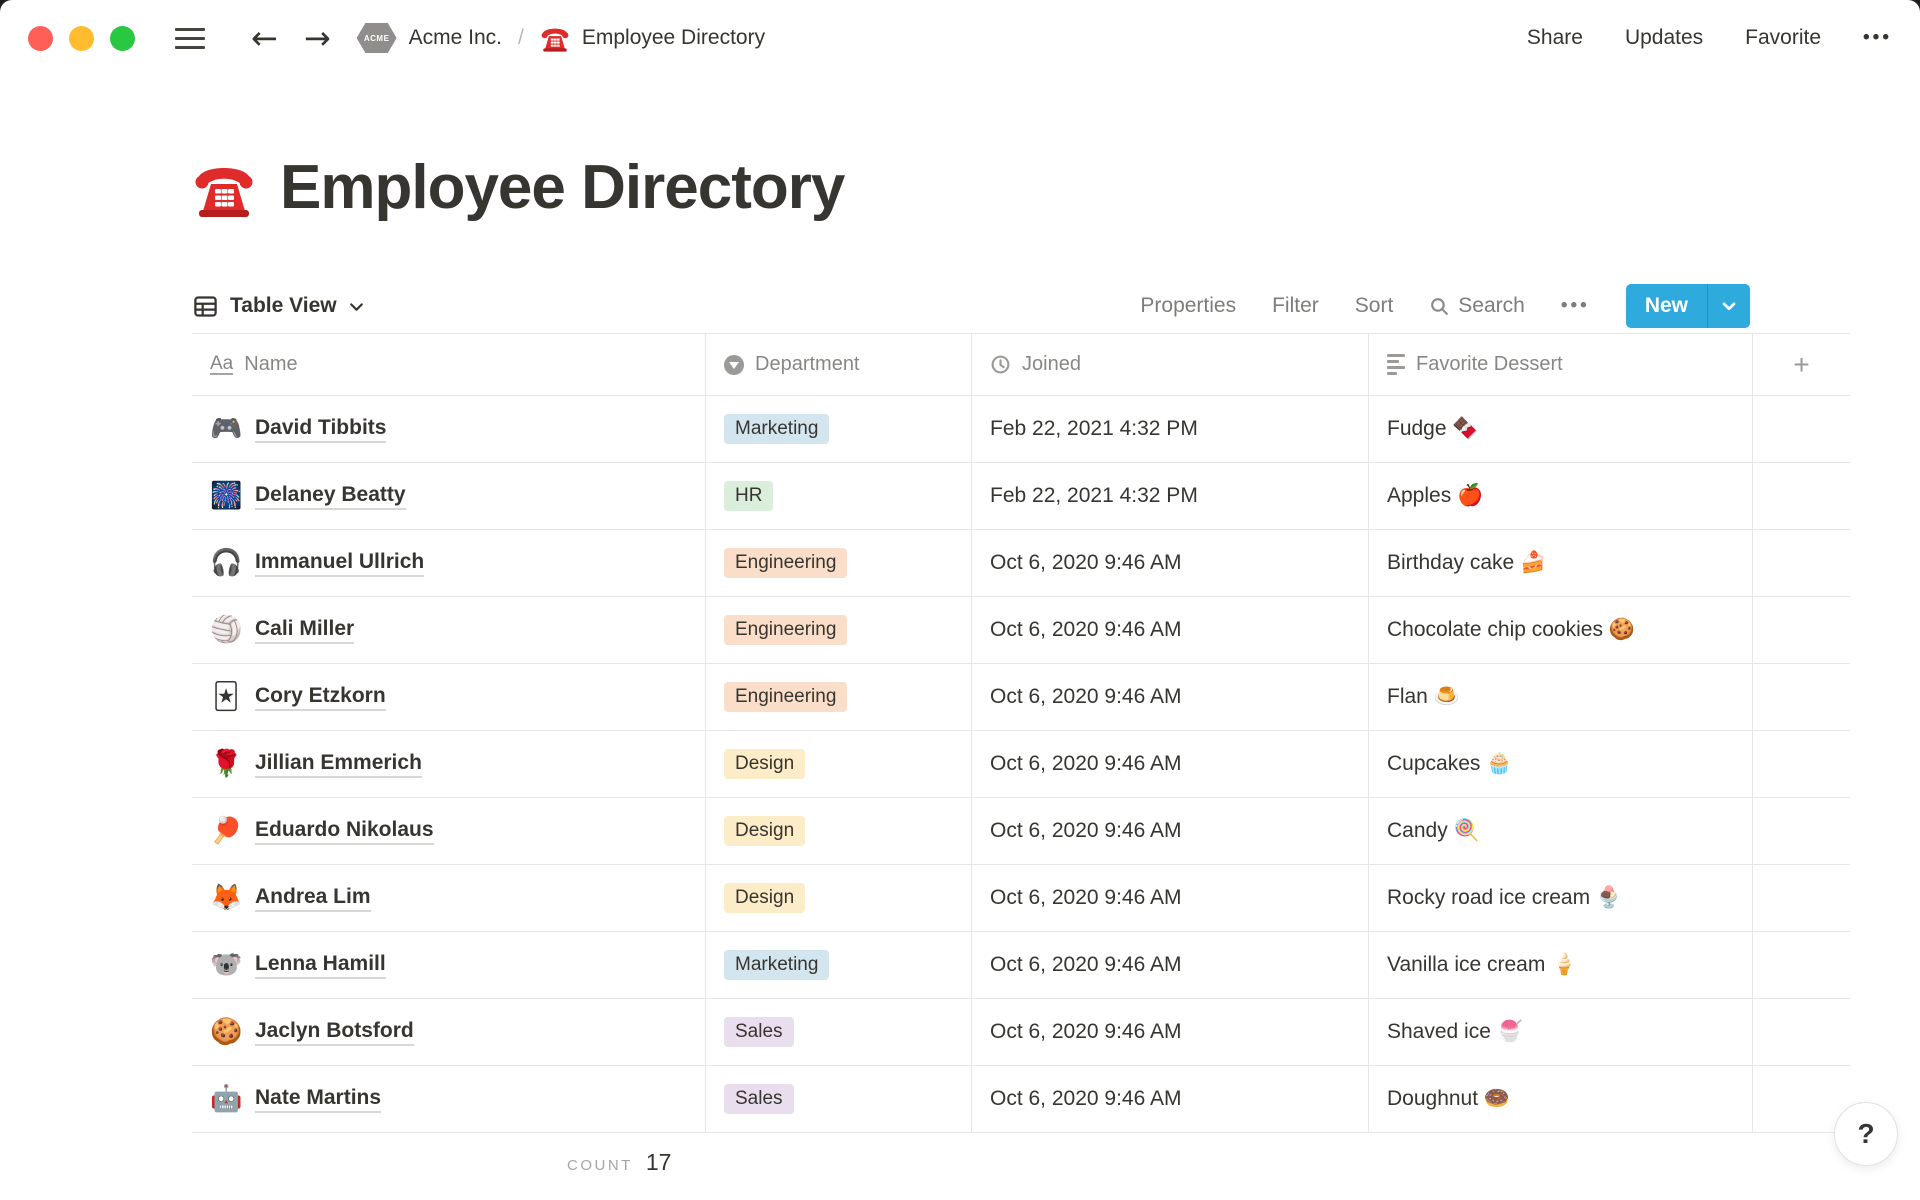 The image size is (1920, 1200). Describe the element at coordinates (1801, 364) in the screenshot. I see `add-column-button: +` at that location.